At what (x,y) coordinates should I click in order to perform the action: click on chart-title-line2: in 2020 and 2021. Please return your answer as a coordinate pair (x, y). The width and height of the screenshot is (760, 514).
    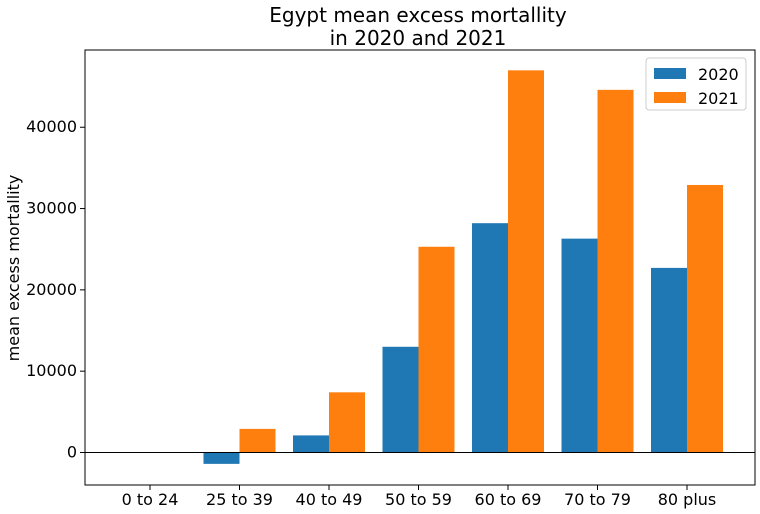
    Looking at the image, I should click on (418, 38).